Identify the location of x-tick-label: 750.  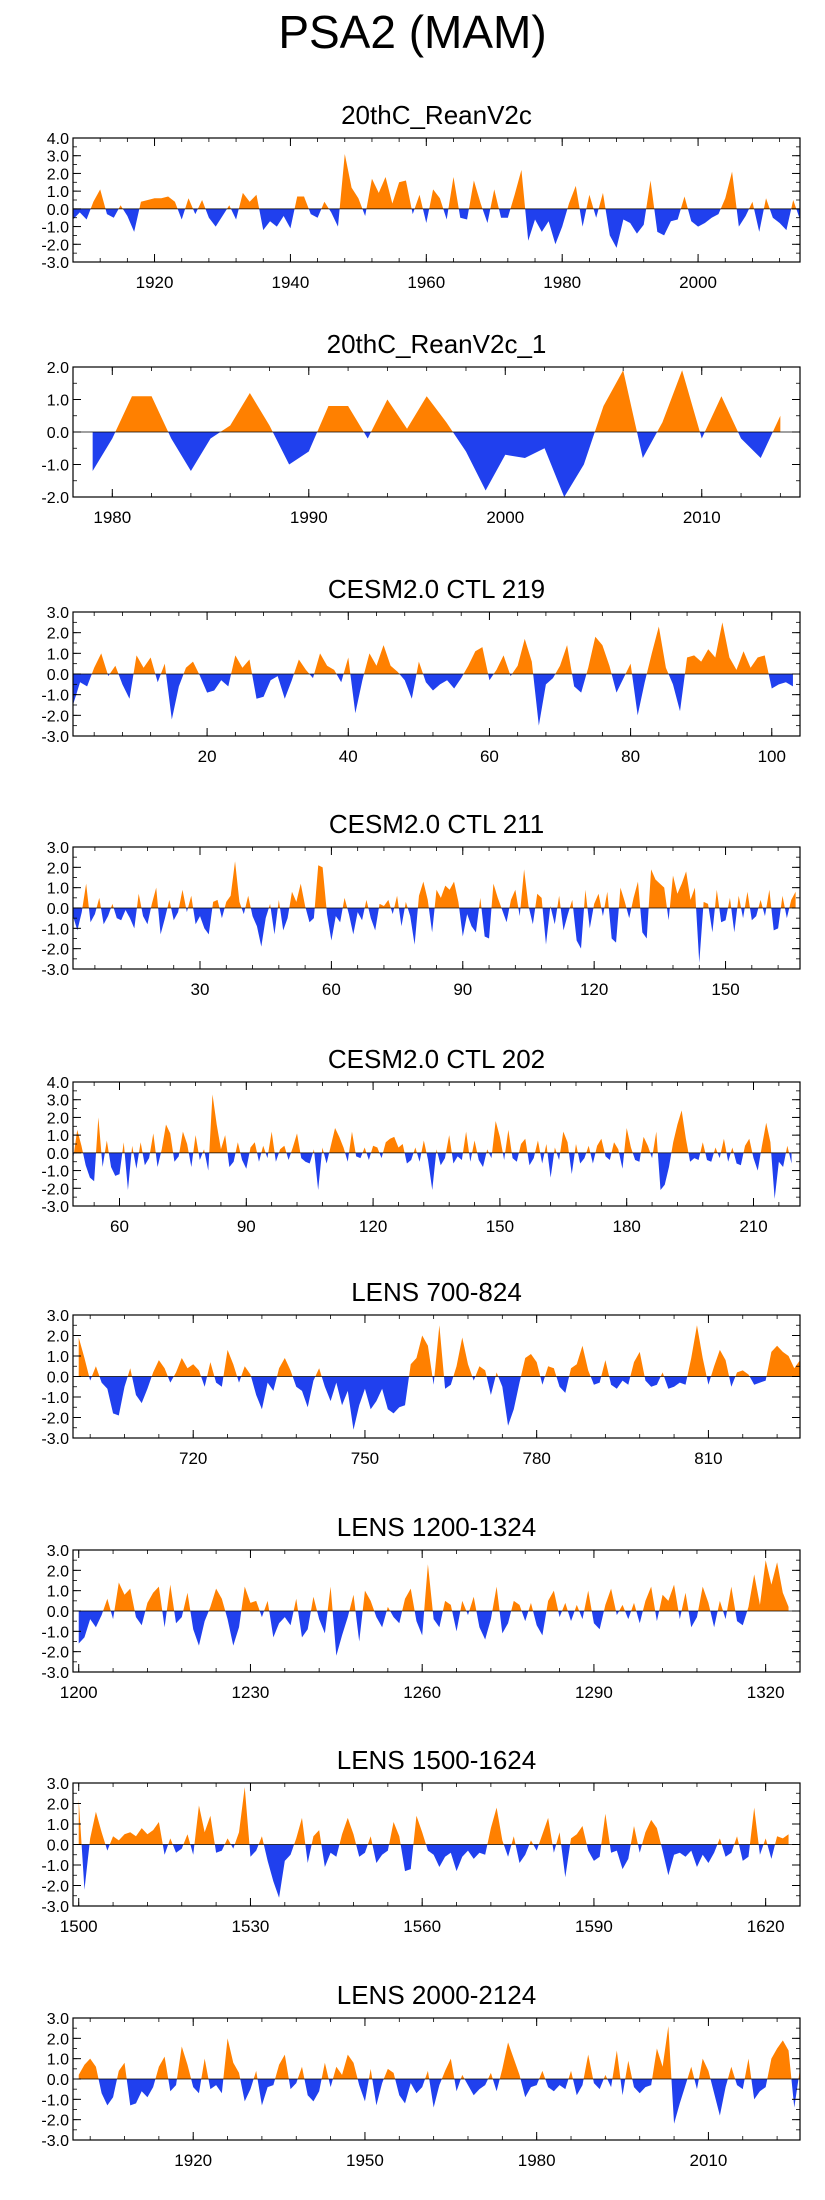
(365, 1458).